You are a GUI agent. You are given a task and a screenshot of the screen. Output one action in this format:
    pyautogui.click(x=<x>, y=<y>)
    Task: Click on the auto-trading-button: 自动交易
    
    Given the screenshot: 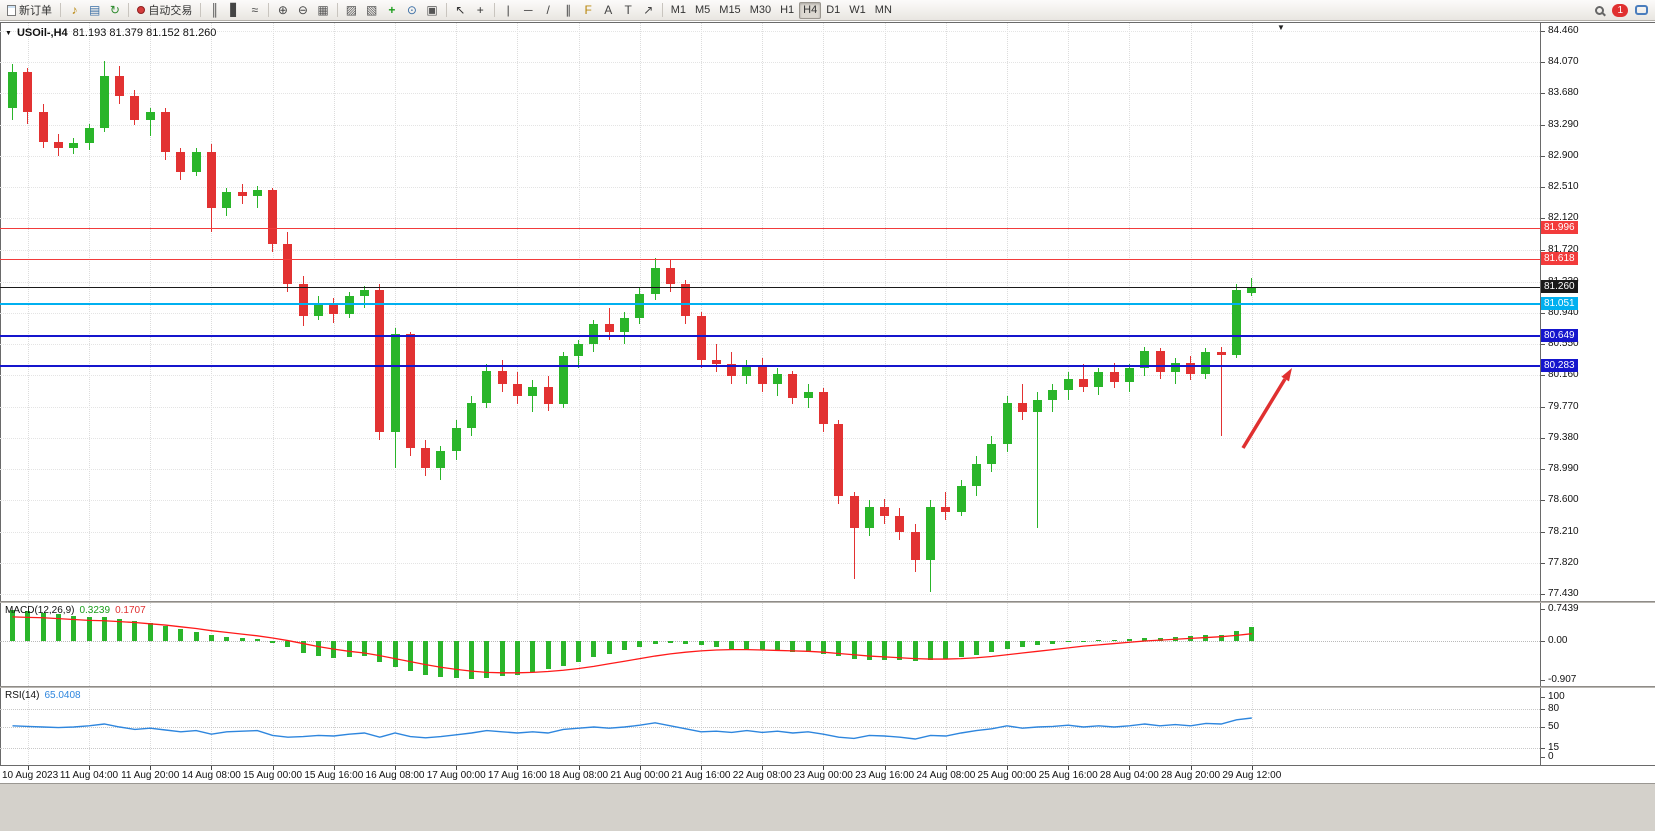 What is the action you would take?
    pyautogui.click(x=164, y=10)
    